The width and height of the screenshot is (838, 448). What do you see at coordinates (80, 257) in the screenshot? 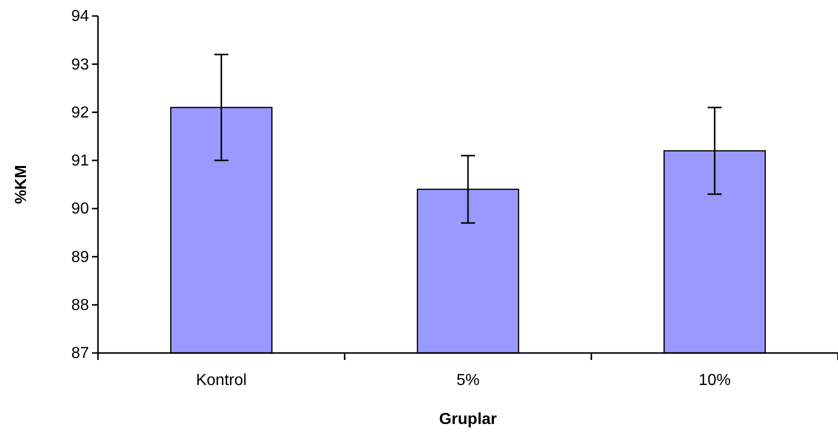
I see `y-tick-label: 89` at bounding box center [80, 257].